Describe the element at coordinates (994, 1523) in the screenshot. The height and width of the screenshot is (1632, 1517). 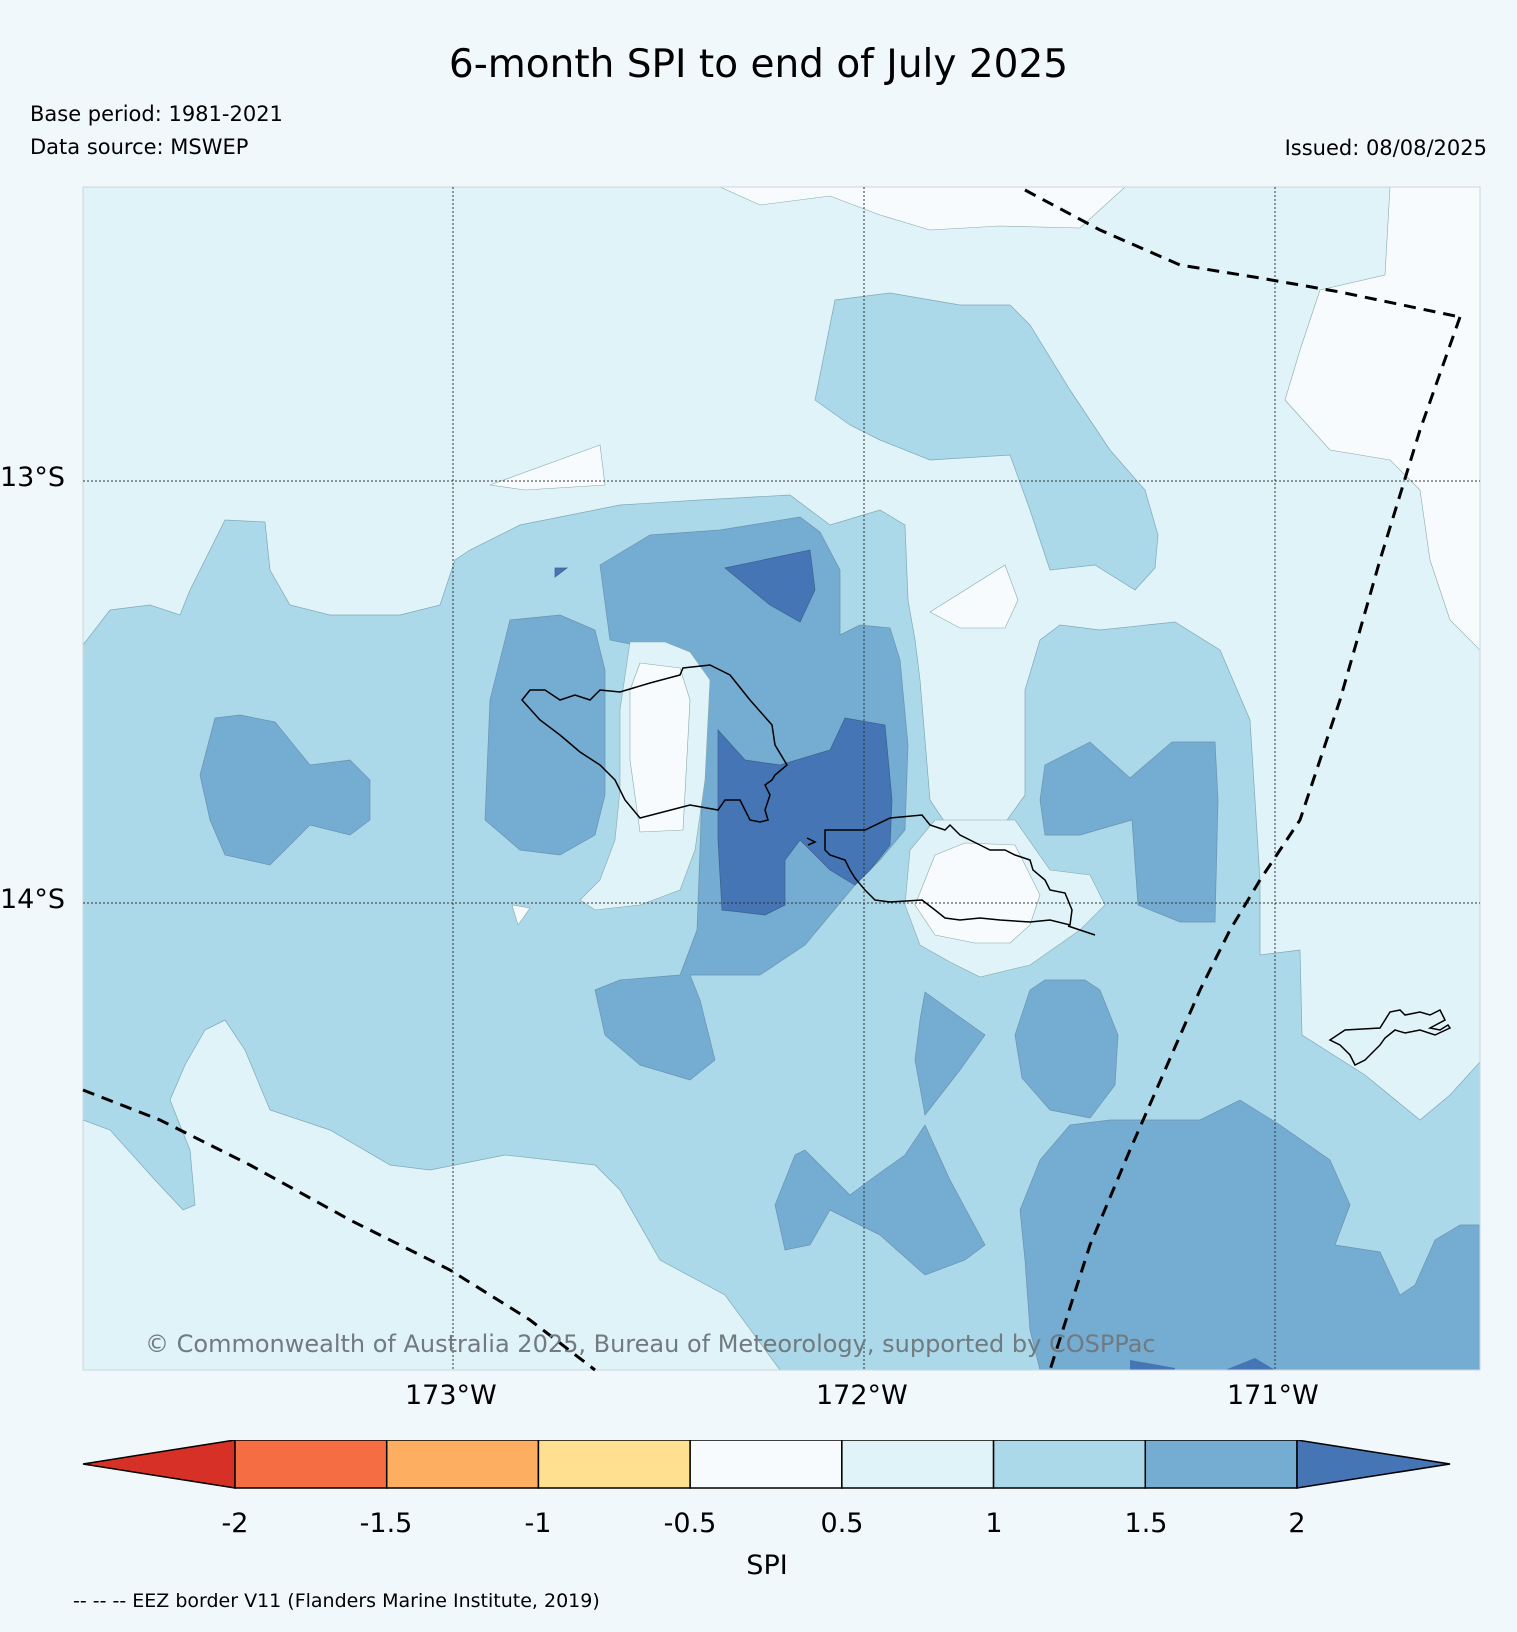
I see `colorbar-tick-label: 1` at that location.